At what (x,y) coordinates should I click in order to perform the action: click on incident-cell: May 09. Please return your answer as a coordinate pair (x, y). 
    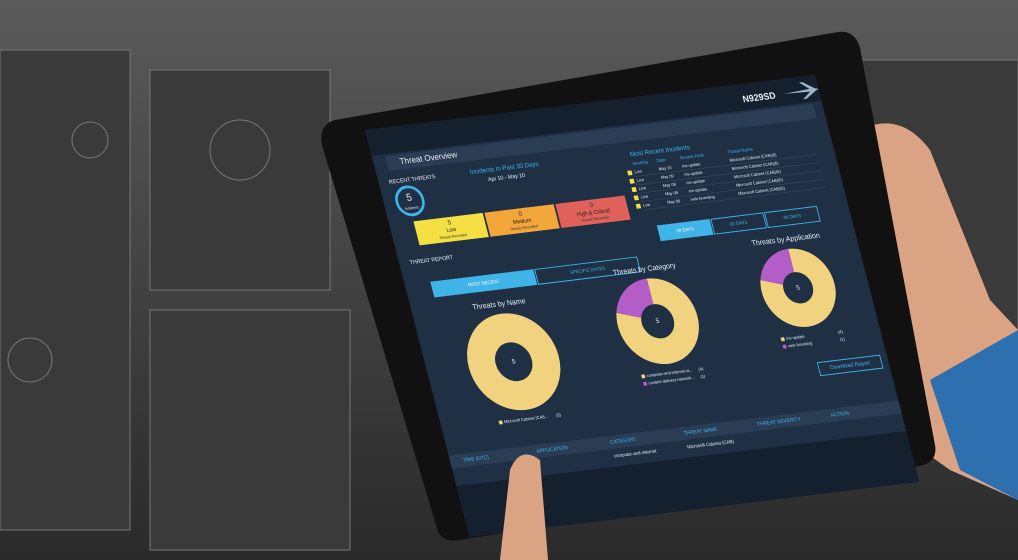
    Looking at the image, I should click on (667, 176).